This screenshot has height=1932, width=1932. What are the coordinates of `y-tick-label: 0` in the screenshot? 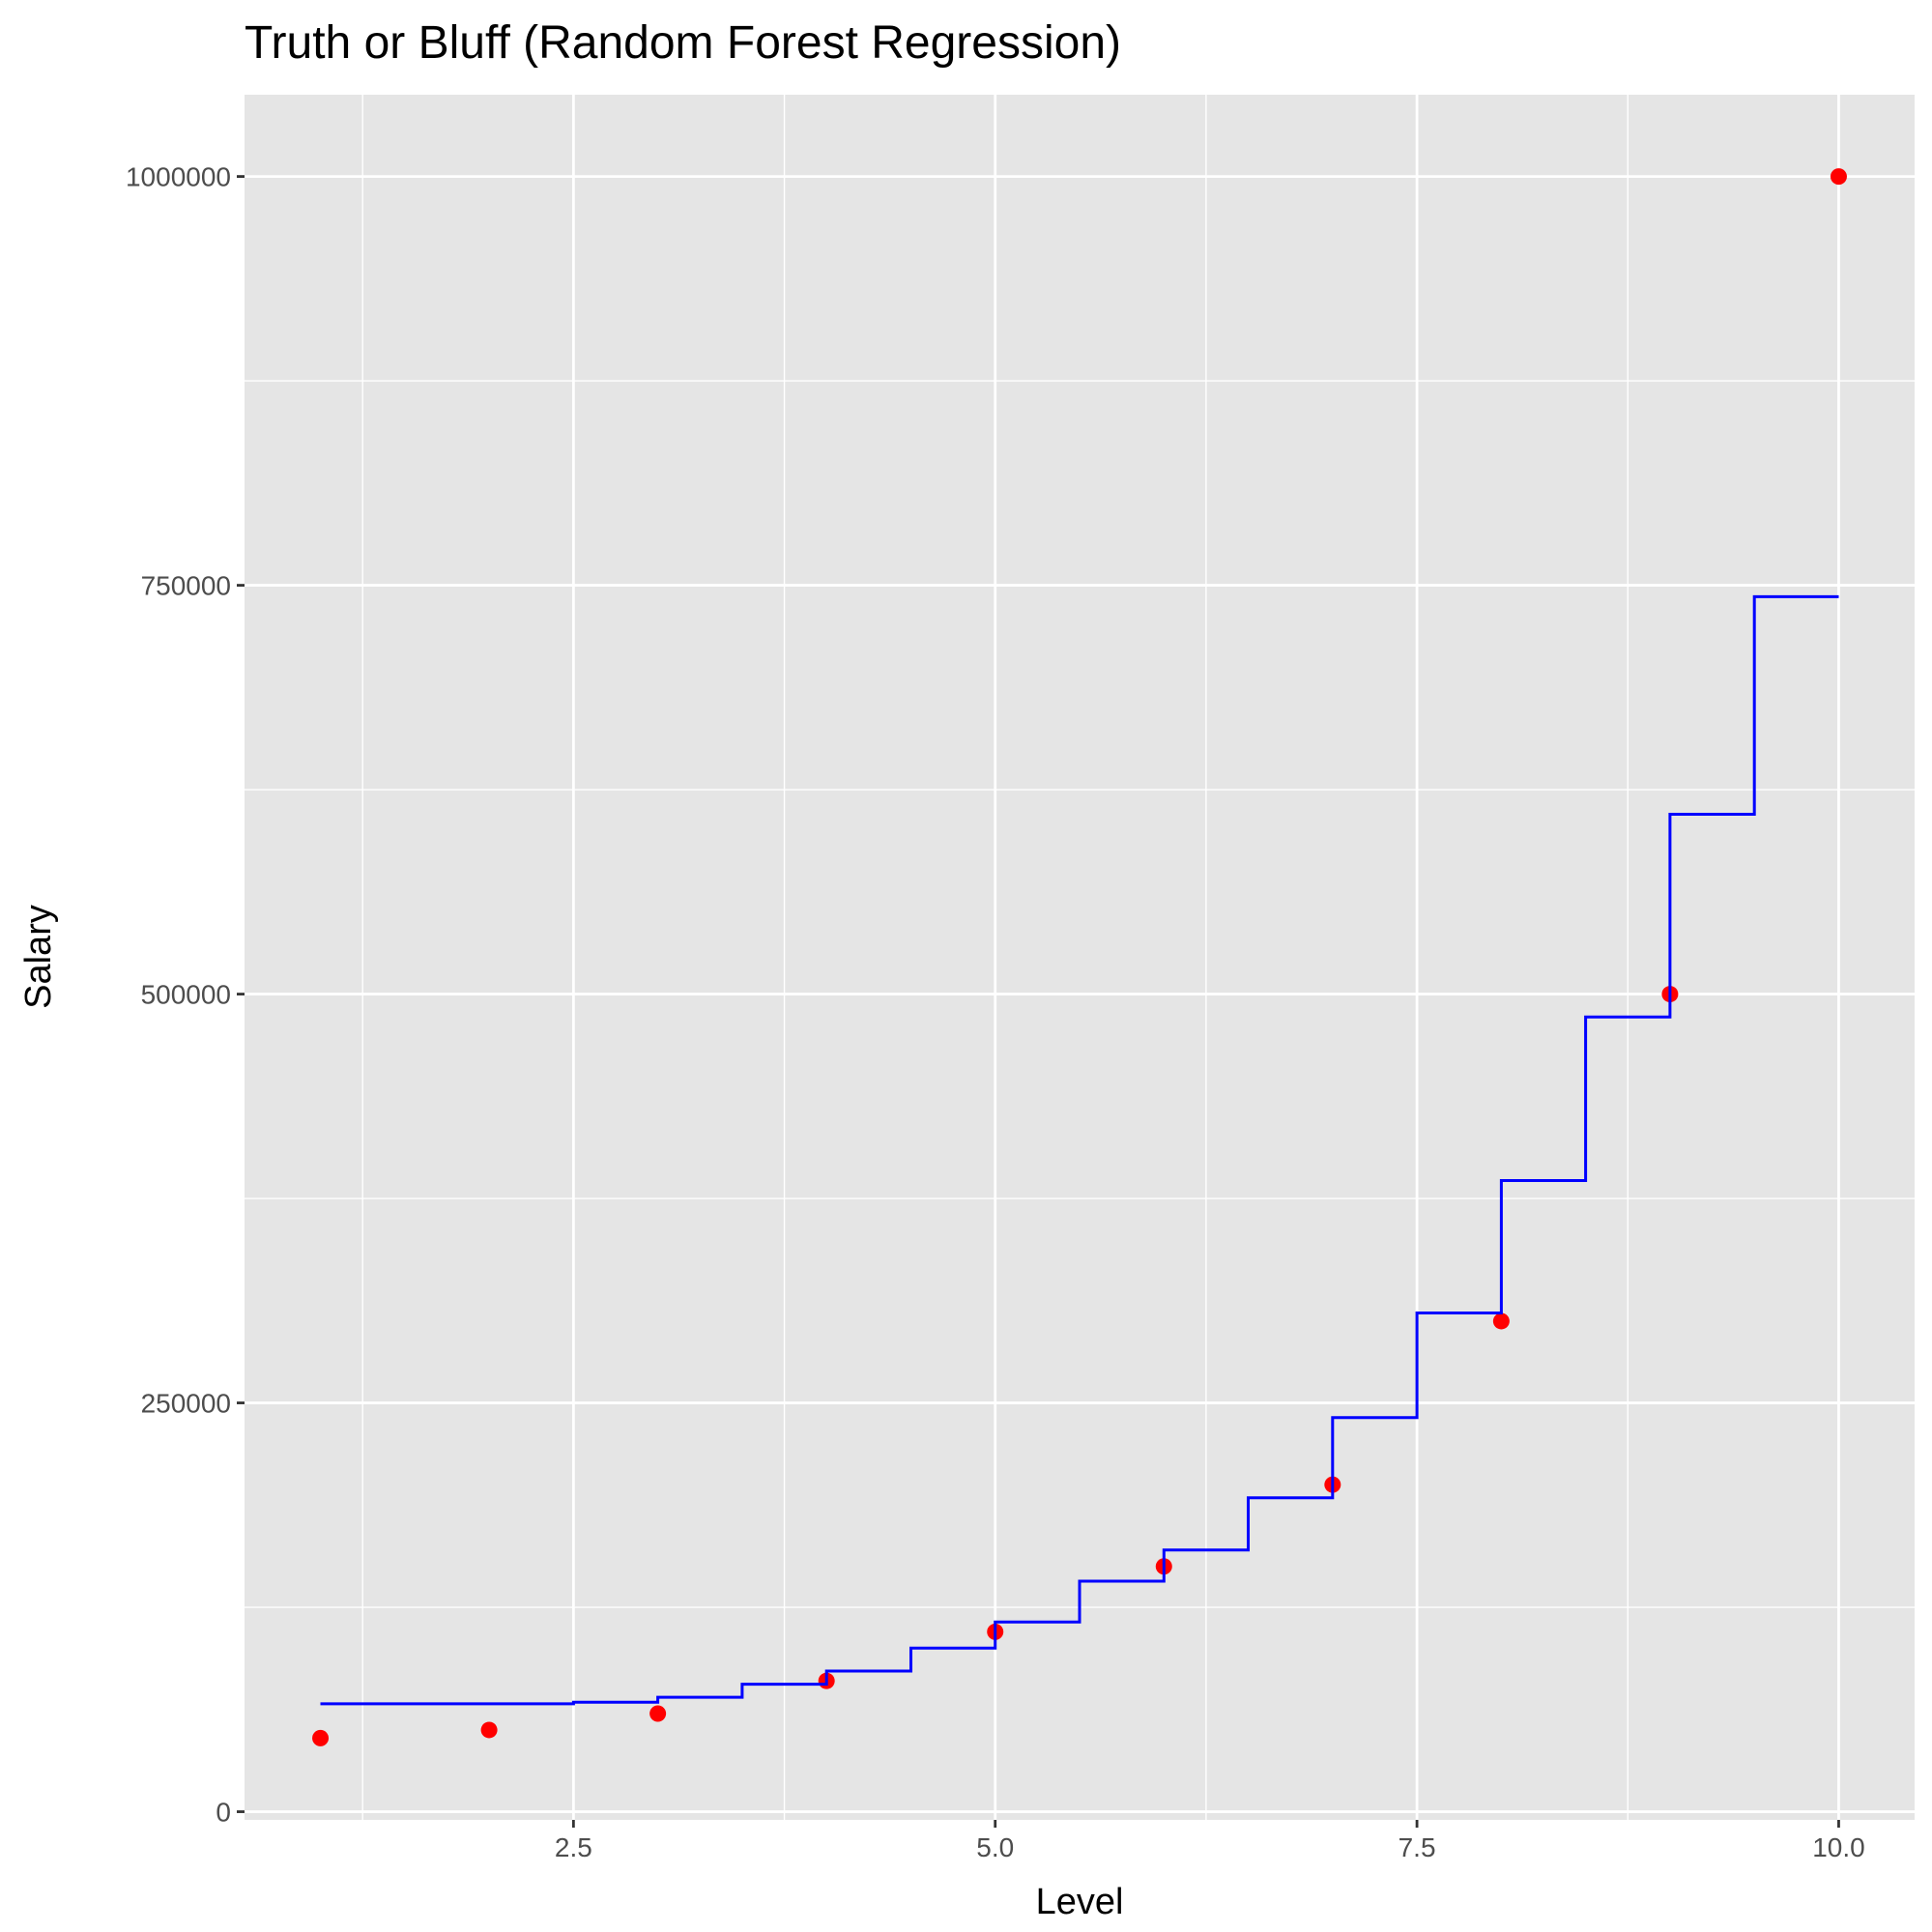 It's located at (223, 1813).